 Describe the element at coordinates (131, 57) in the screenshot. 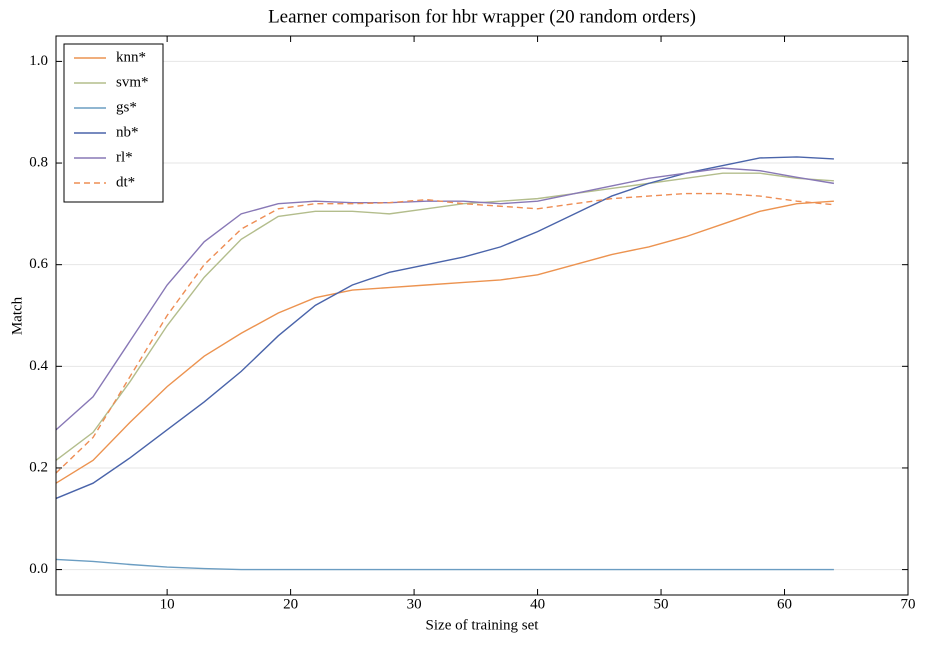

I see `legend-label: knn*` at that location.